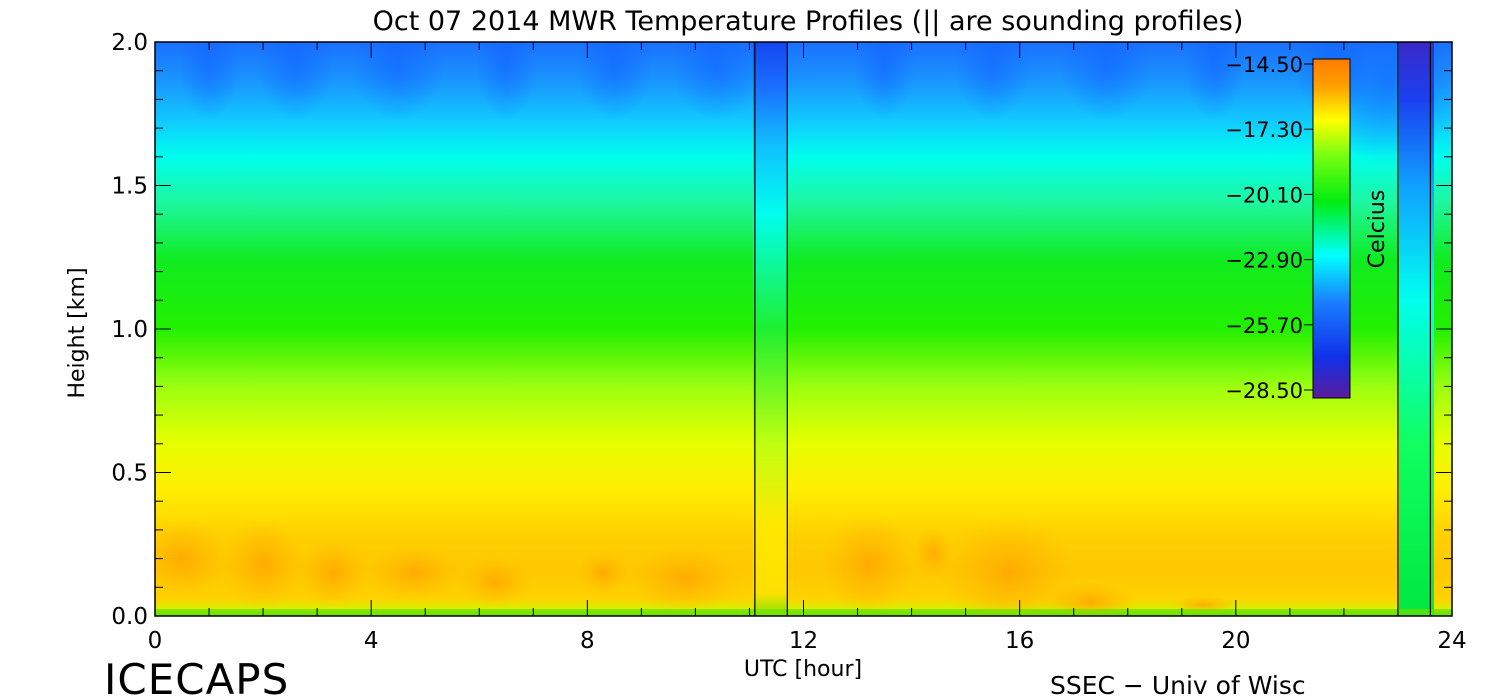 The width and height of the screenshot is (1500, 700). I want to click on x-tick-label: 20, so click(1235, 641).